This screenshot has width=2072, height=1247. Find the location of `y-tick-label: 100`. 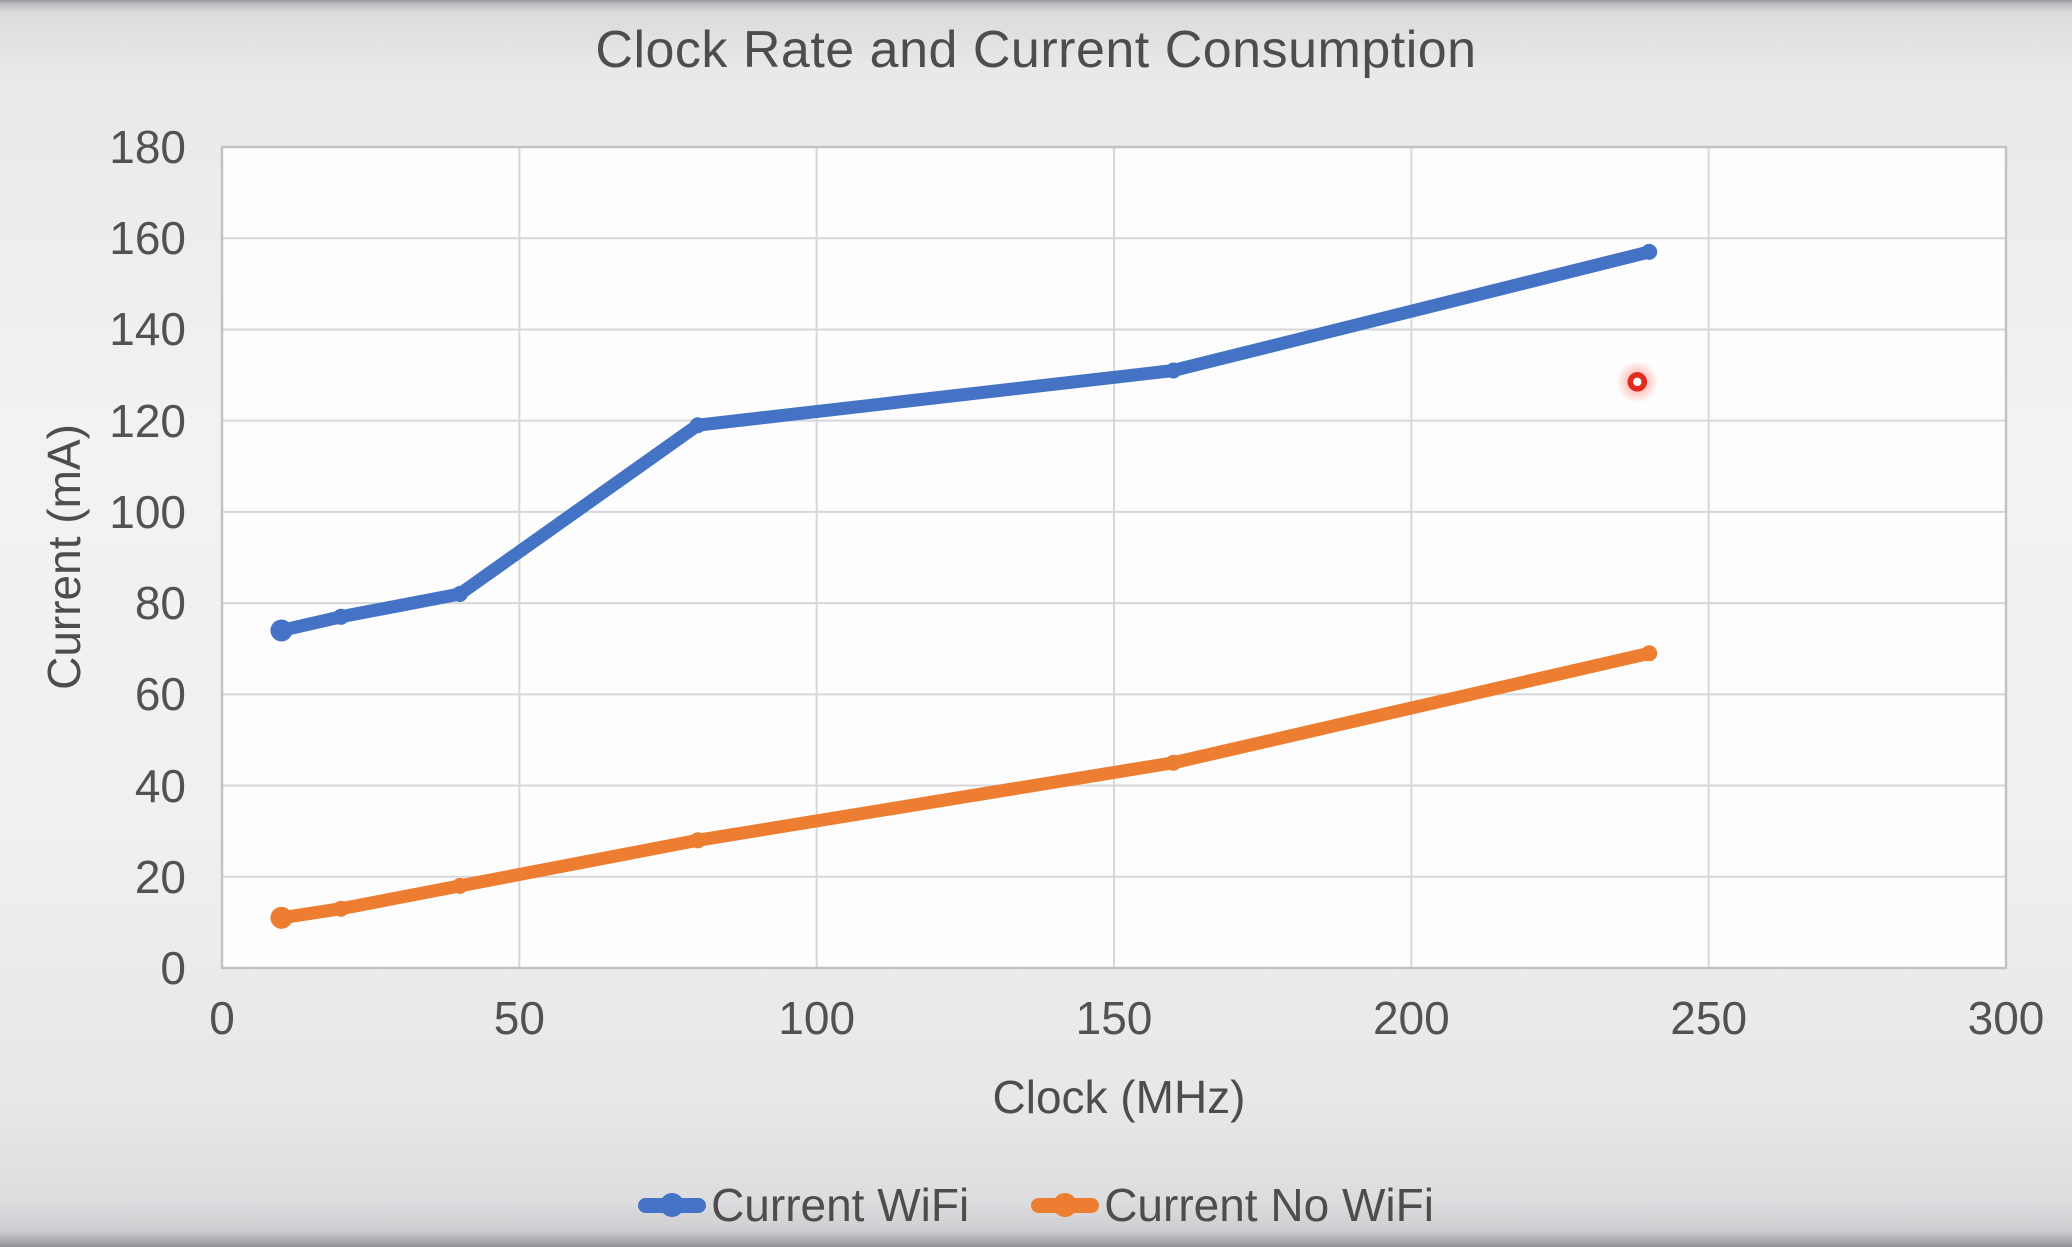

y-tick-label: 100 is located at coordinates (147, 511).